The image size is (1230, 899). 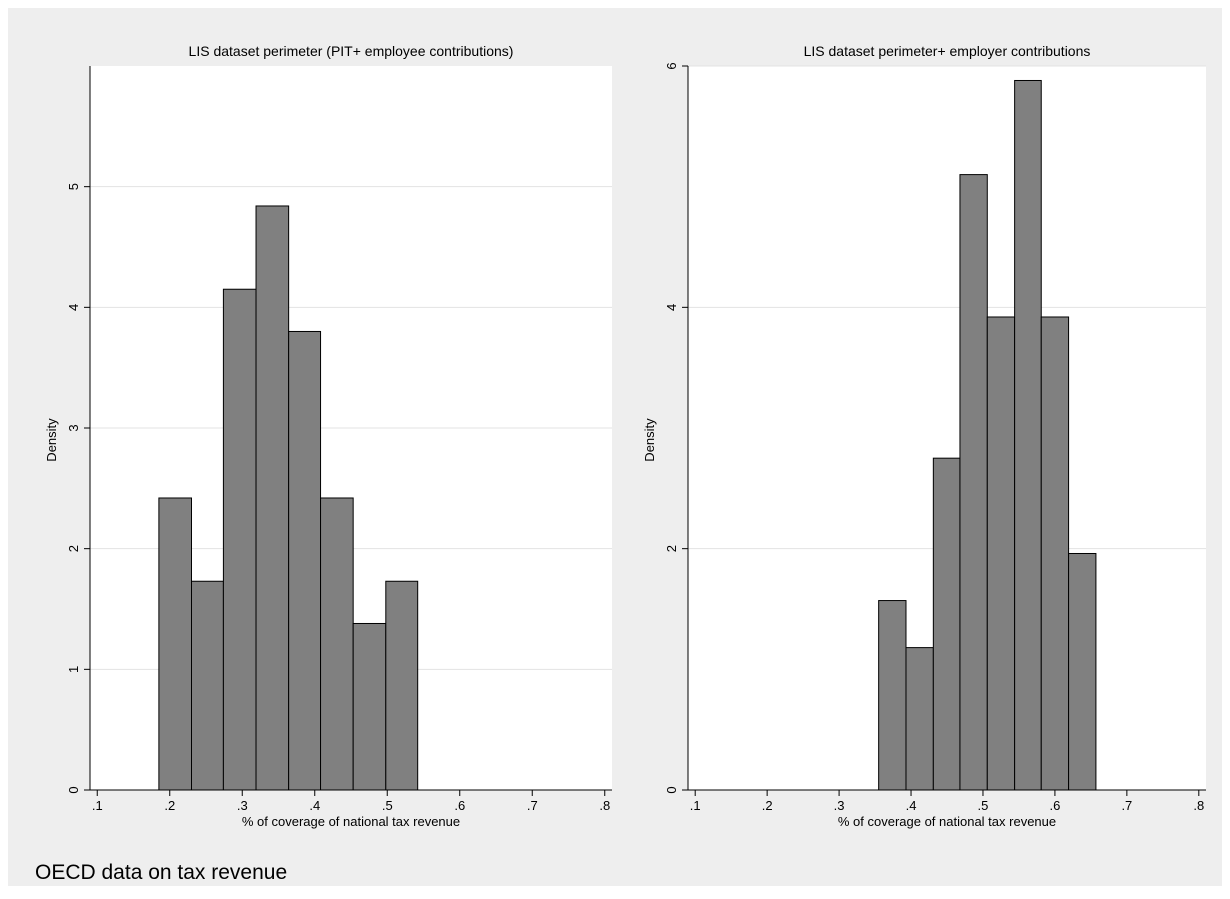 What do you see at coordinates (1054, 805) in the screenshot?
I see `xtick-label-2-5: .6` at bounding box center [1054, 805].